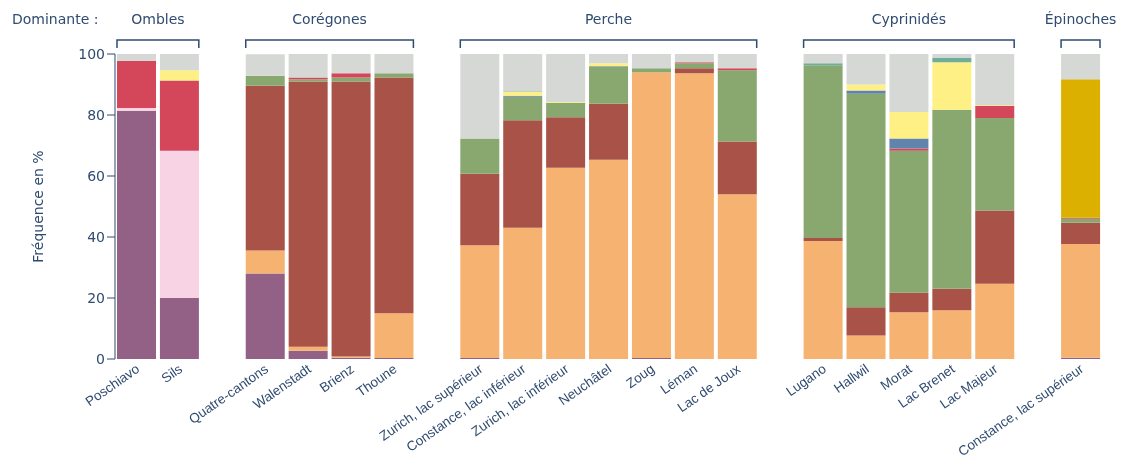 This screenshot has width=1125, height=467. Describe the element at coordinates (91, 53) in the screenshot. I see `y-tick-label: 100` at that location.